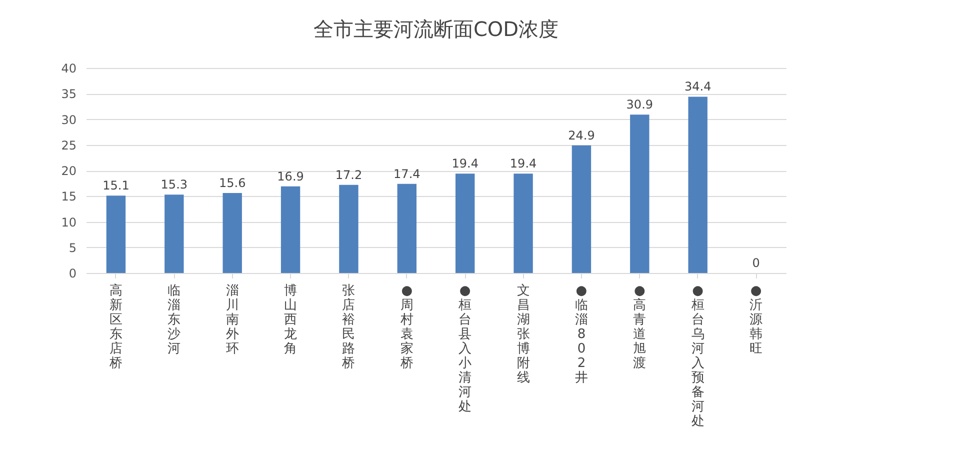 The width and height of the screenshot is (958, 470). I want to click on data-label: 0, so click(756, 263).